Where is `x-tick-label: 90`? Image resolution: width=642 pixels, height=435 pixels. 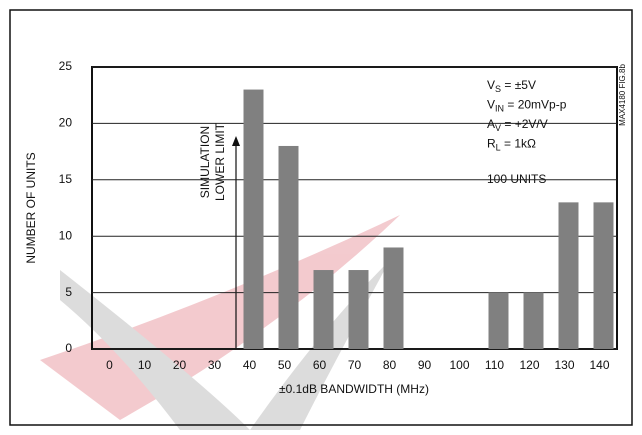
x-tick-label: 90 is located at coordinates (425, 365).